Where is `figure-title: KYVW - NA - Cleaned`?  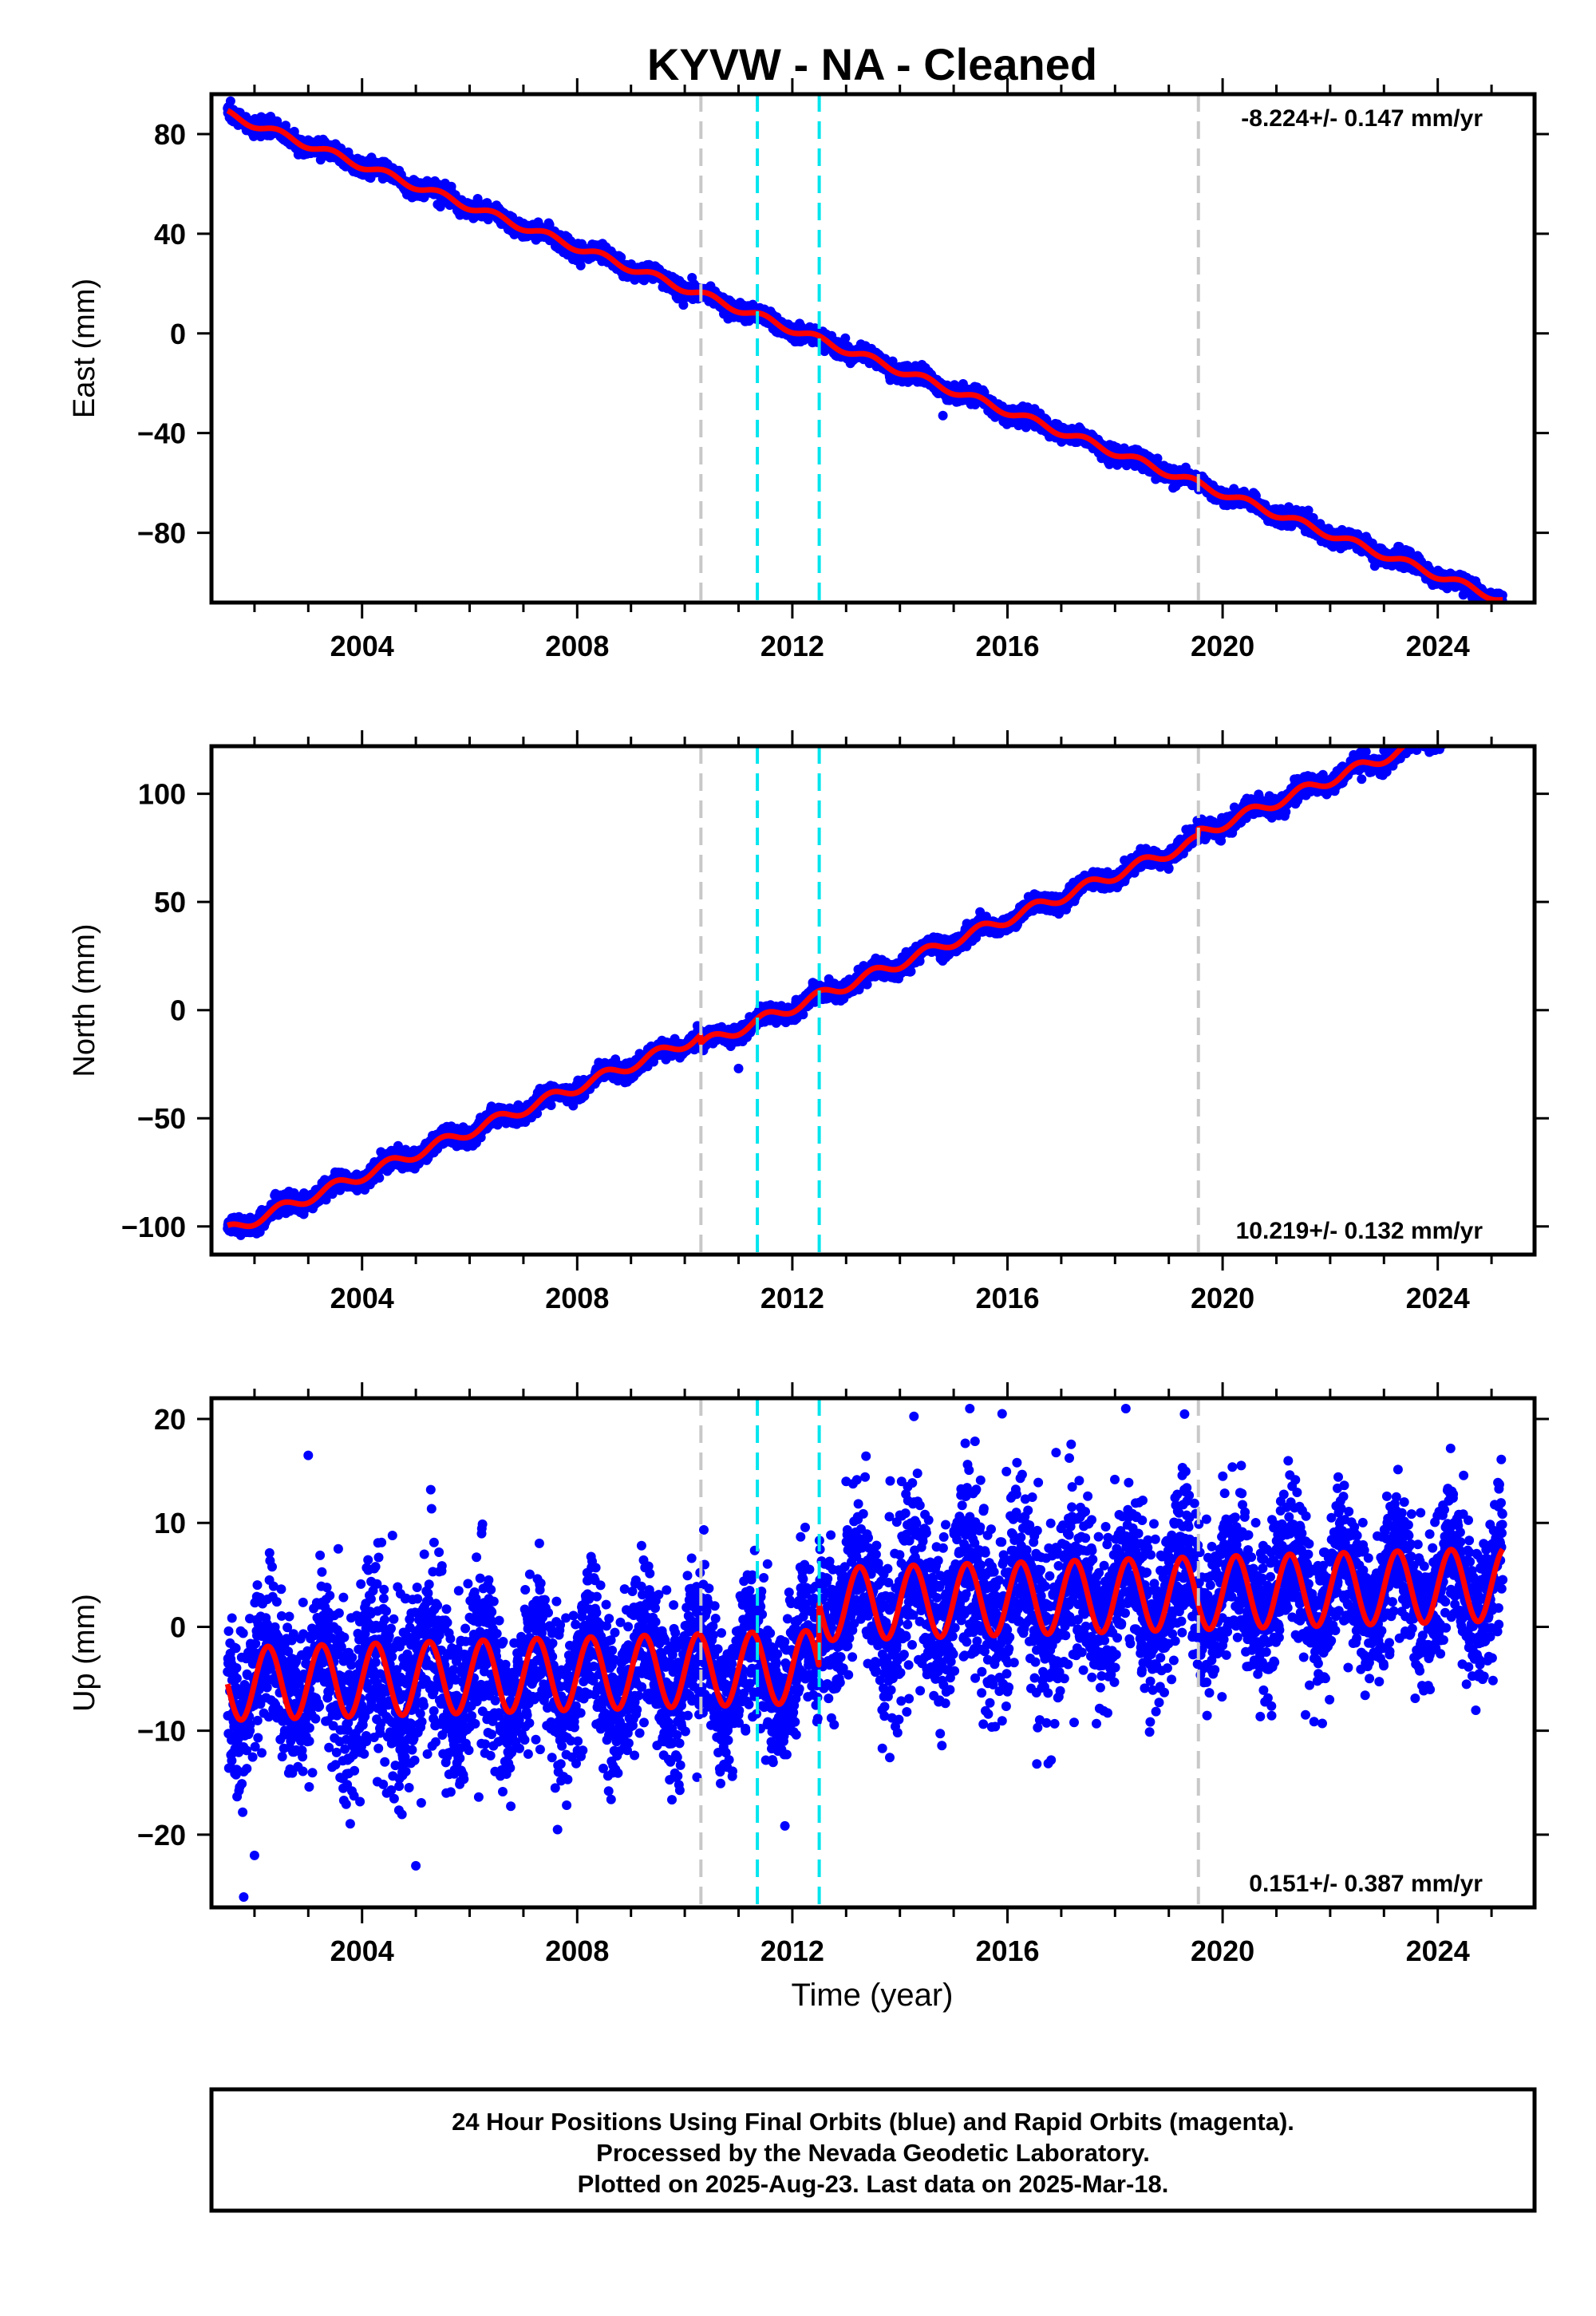 figure-title: KYVW - NA - Cleaned is located at coordinates (872, 64).